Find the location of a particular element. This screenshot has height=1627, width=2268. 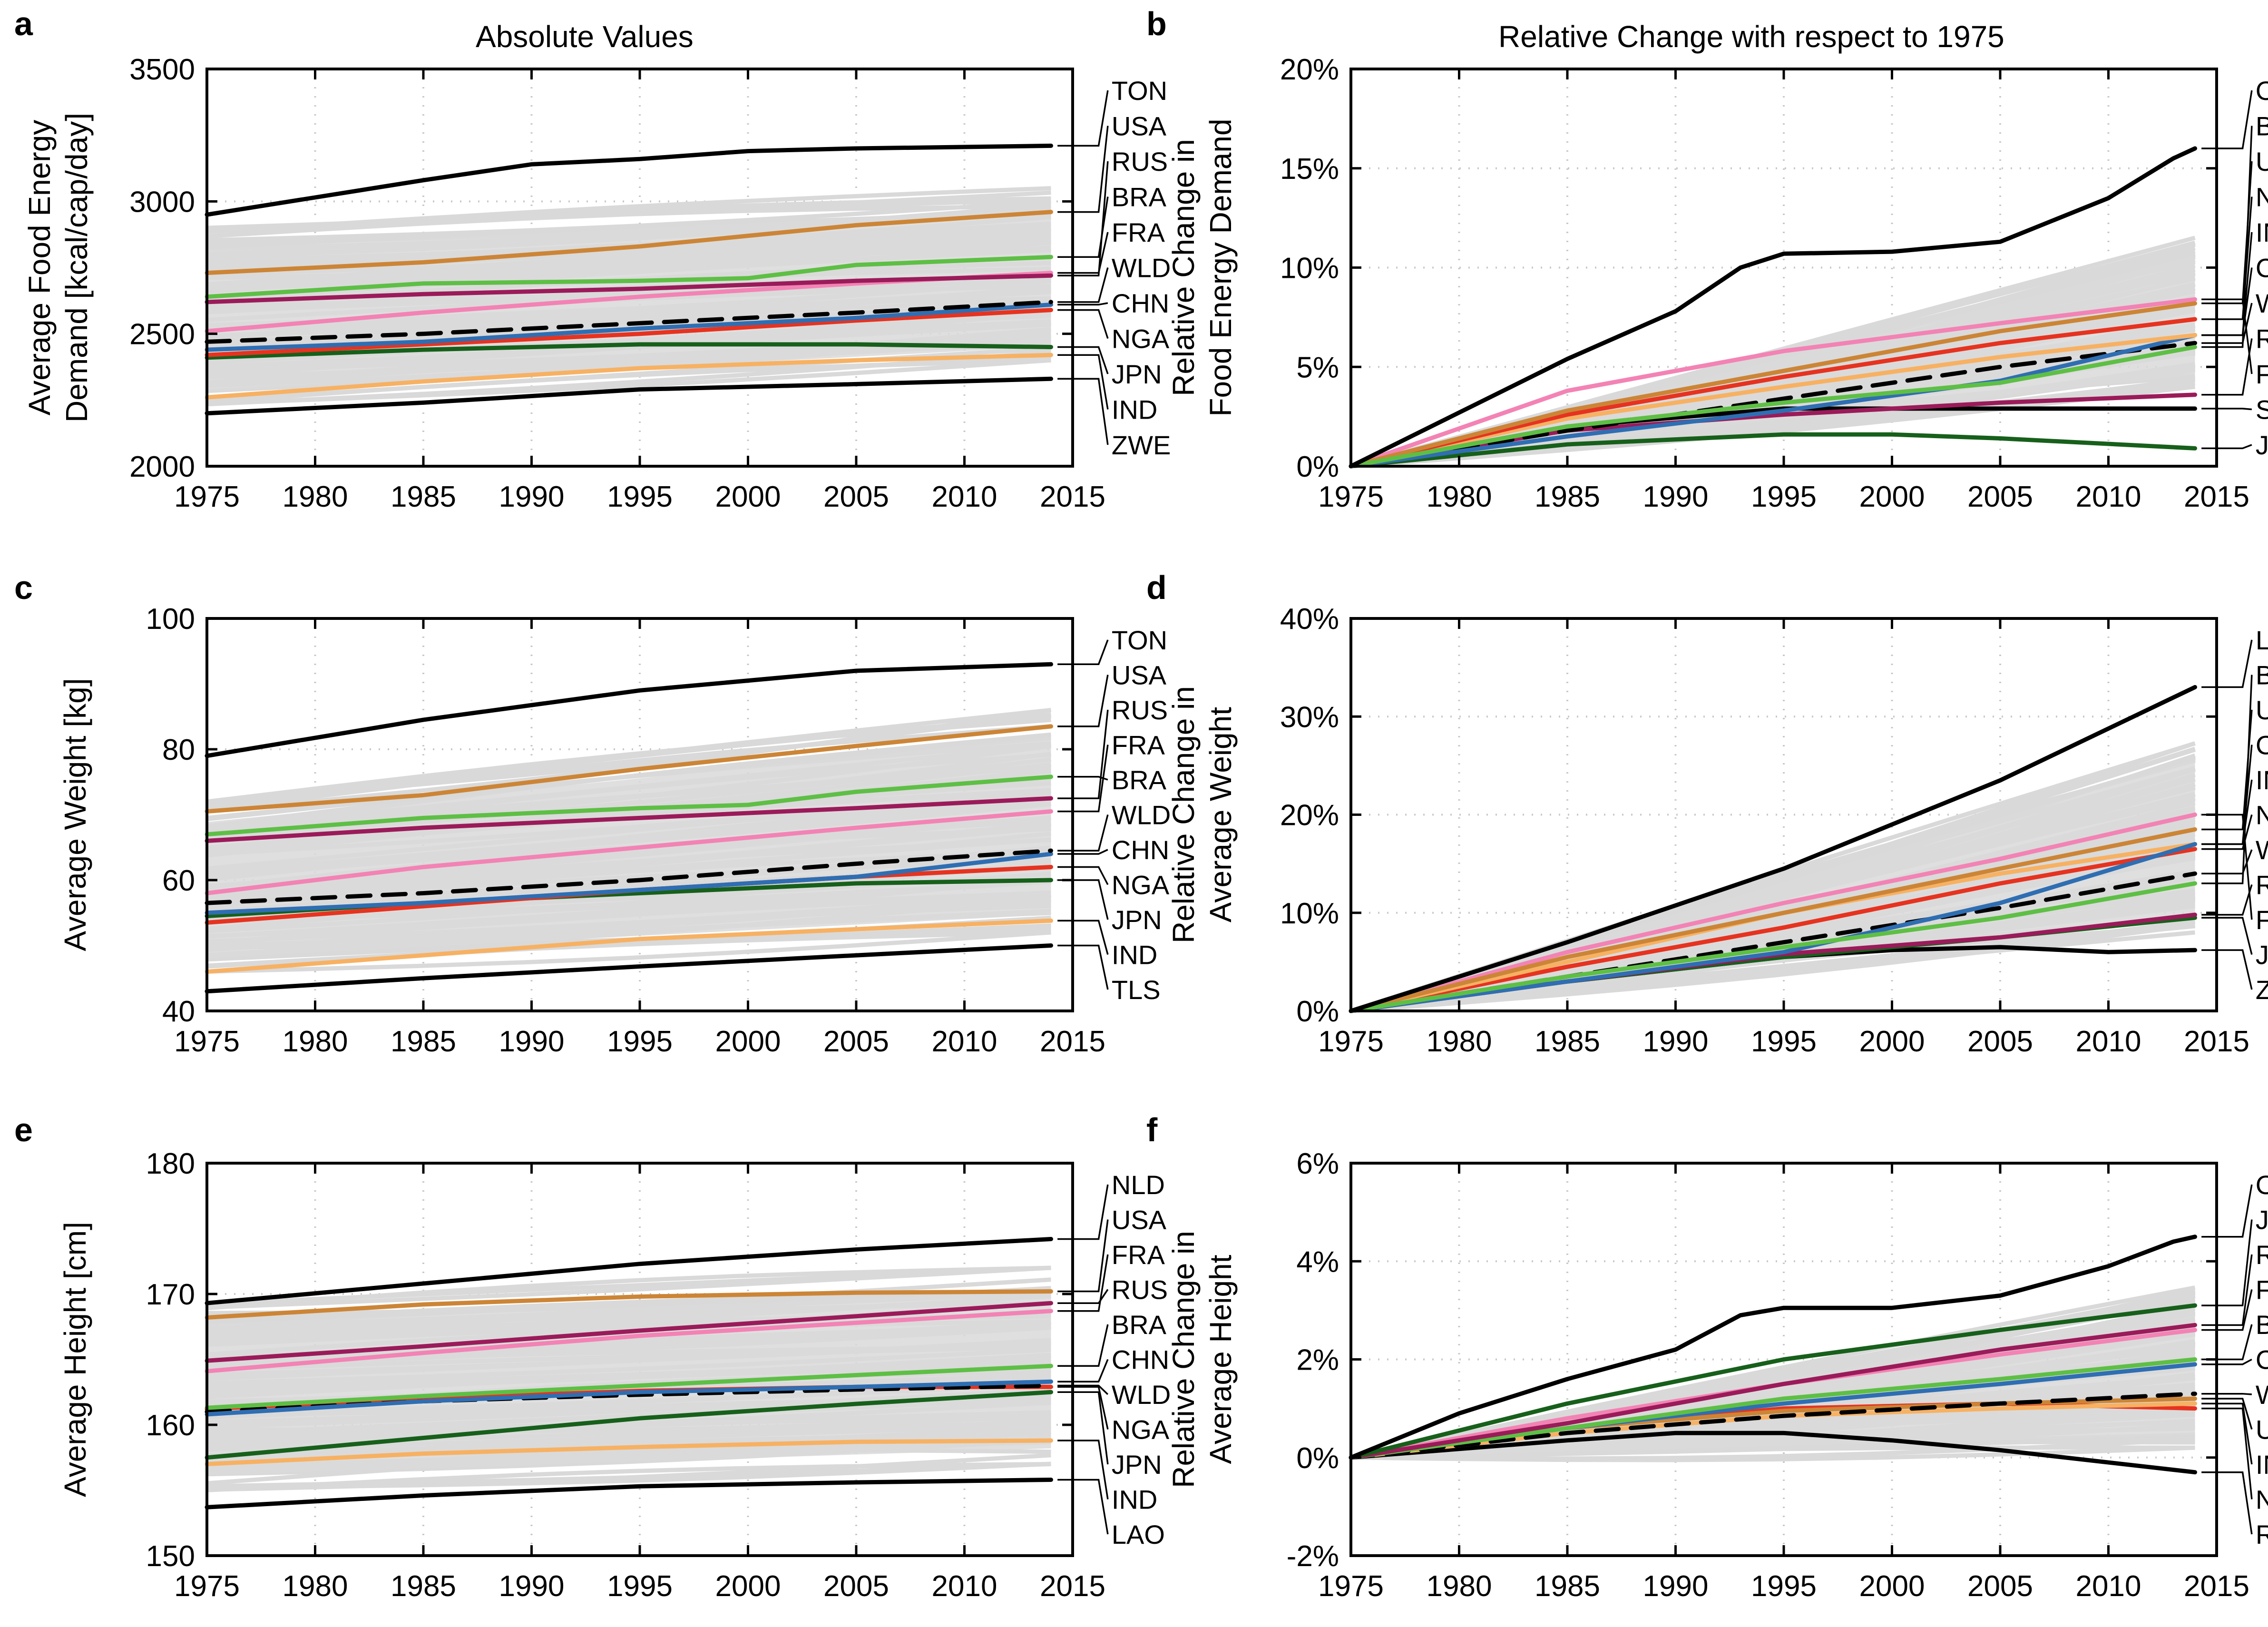

country-label-fra: FRA is located at coordinates (1138, 1255).